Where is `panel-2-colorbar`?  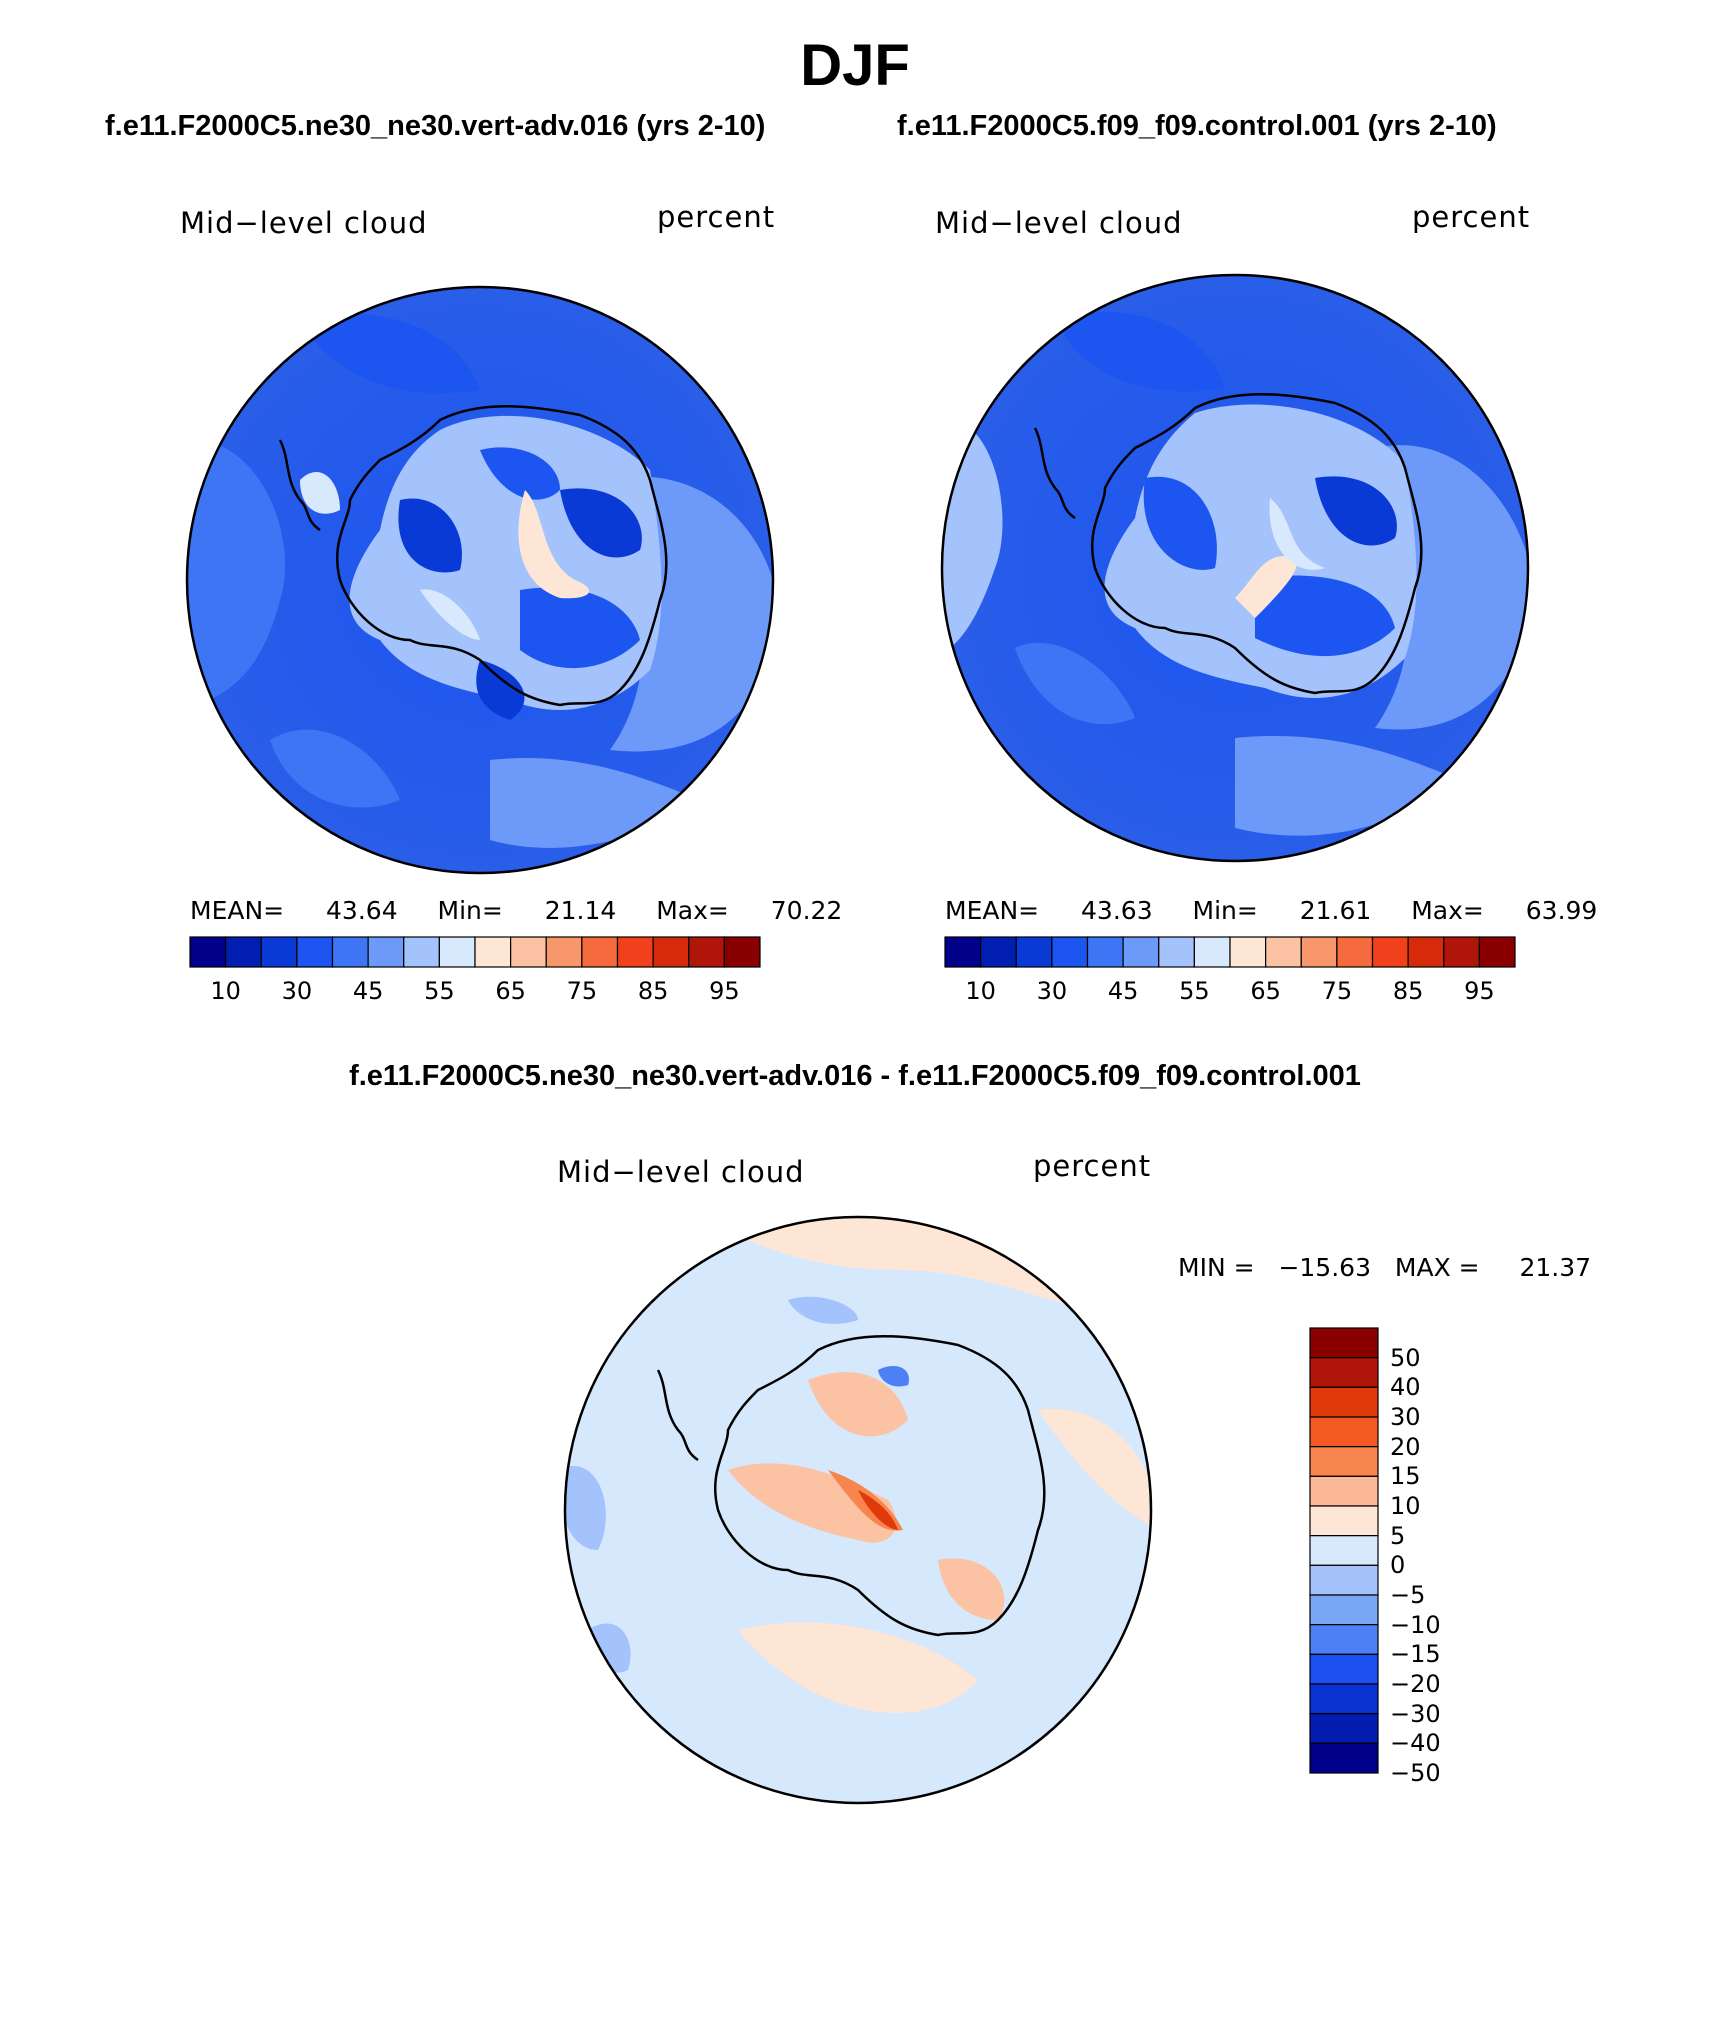 panel-2-colorbar is located at coordinates (1230, 952).